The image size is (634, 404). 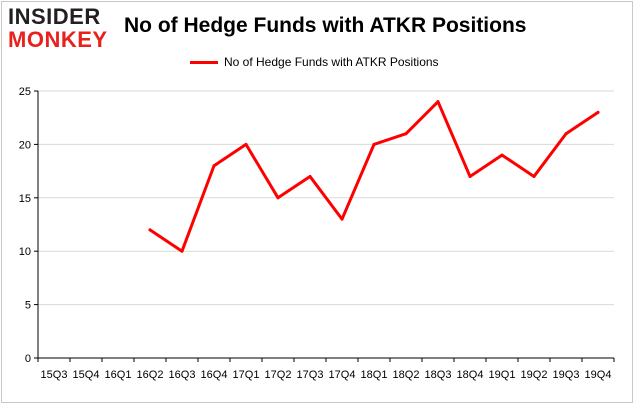 I want to click on logo-text-monkey: MONKEY, so click(x=58, y=39).